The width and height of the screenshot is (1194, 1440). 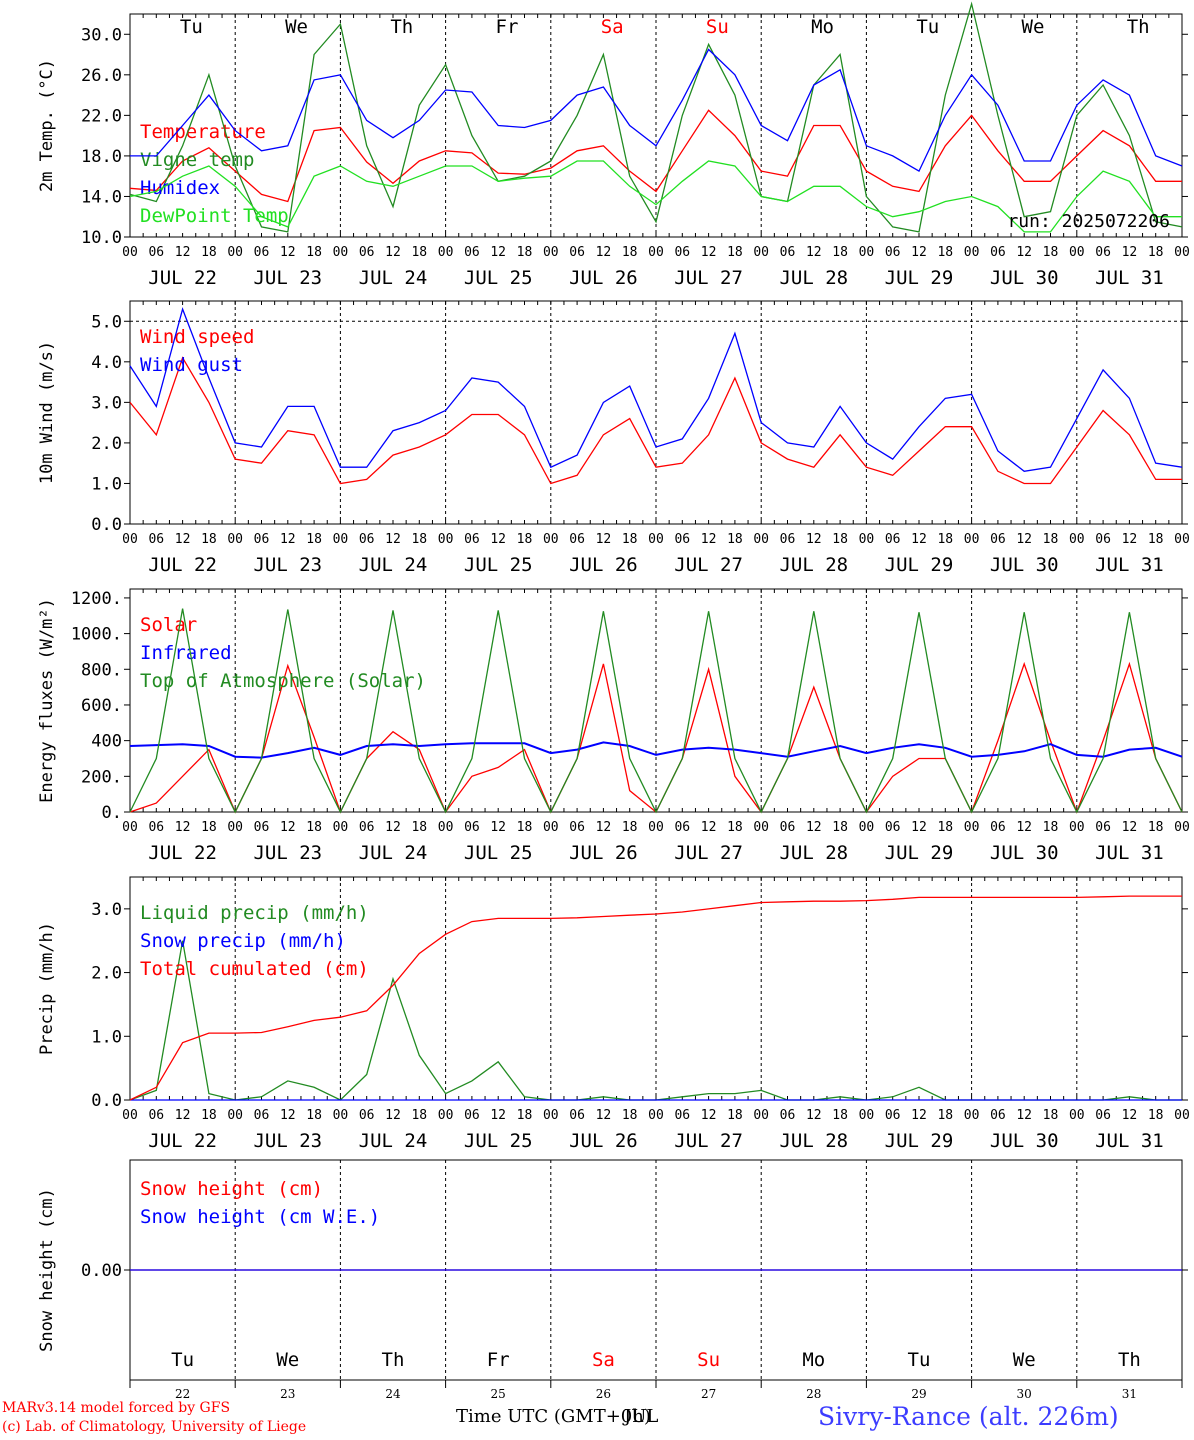 I want to click on station-name: Sivry-Rance (alt. 226m), so click(x=968, y=1416).